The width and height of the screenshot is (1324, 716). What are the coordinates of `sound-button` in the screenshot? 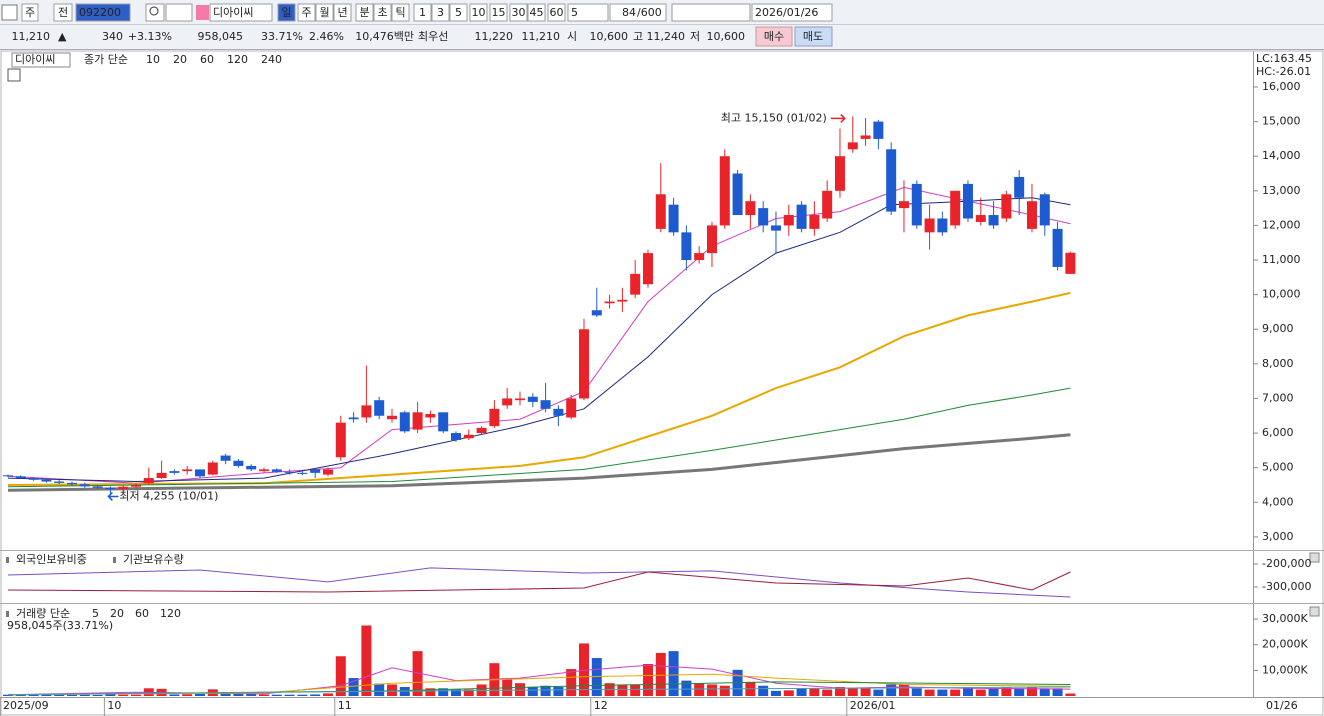 It's located at (179, 12).